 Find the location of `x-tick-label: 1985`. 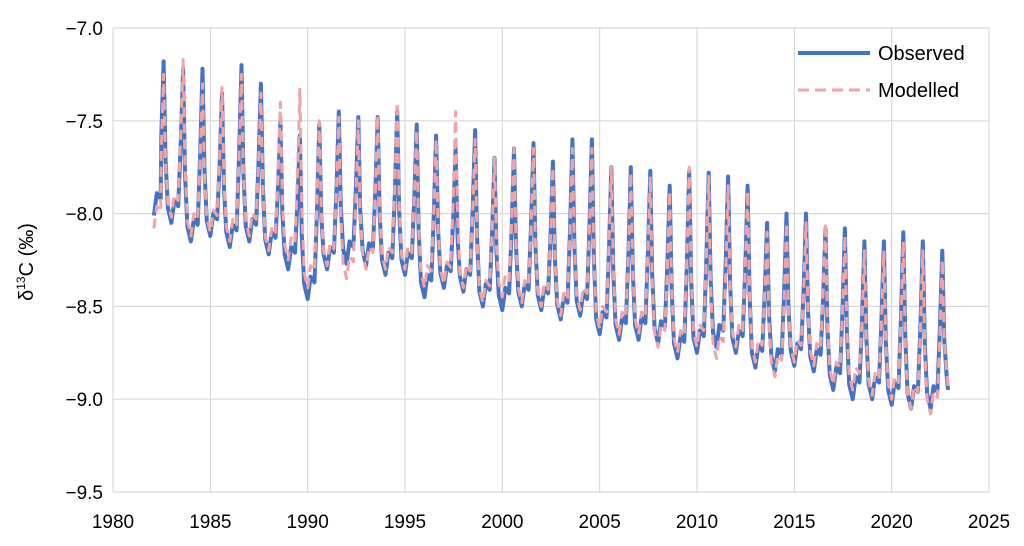

x-tick-label: 1985 is located at coordinates (210, 522).